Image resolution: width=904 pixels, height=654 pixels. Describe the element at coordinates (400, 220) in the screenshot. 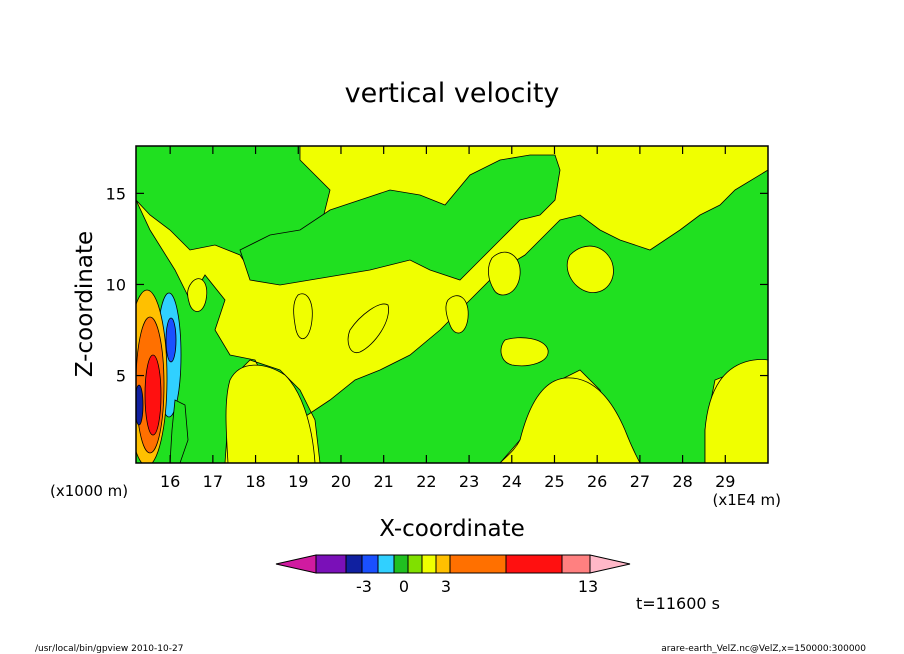

I see `field-region-mid-green` at that location.